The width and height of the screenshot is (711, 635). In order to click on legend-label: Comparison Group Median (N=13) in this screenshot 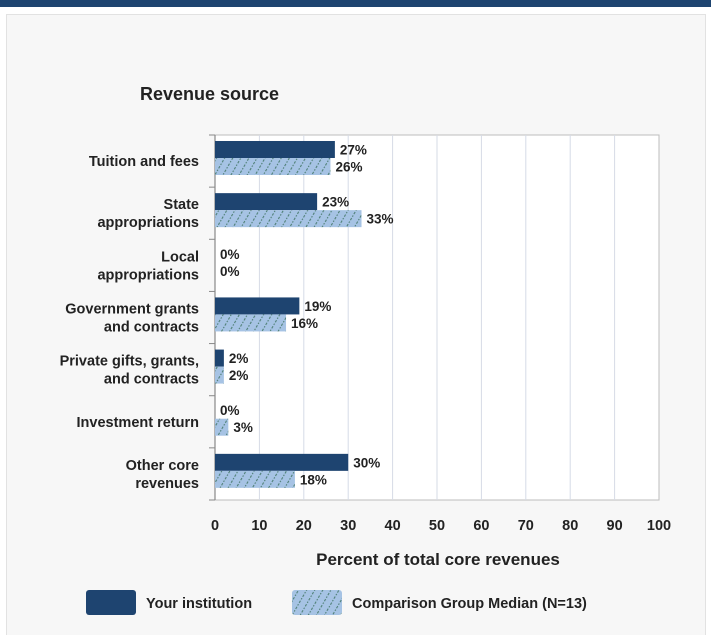, I will do `click(469, 604)`.